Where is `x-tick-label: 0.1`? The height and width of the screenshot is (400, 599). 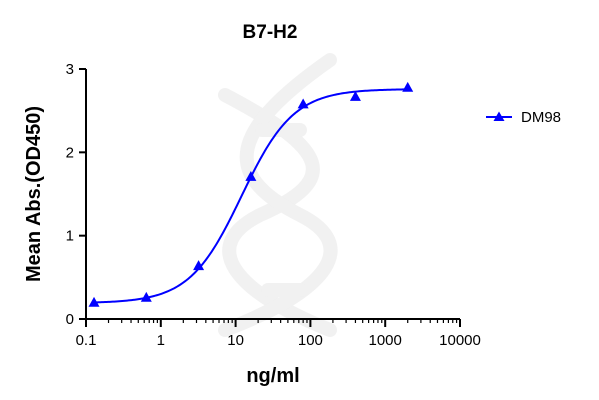 x-tick-label: 0.1 is located at coordinates (86, 340).